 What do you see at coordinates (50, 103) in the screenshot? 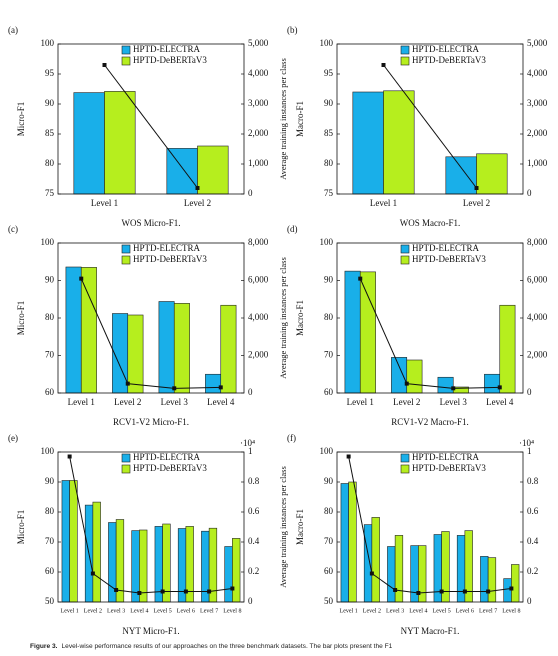
I see `y-tick-label: 90` at bounding box center [50, 103].